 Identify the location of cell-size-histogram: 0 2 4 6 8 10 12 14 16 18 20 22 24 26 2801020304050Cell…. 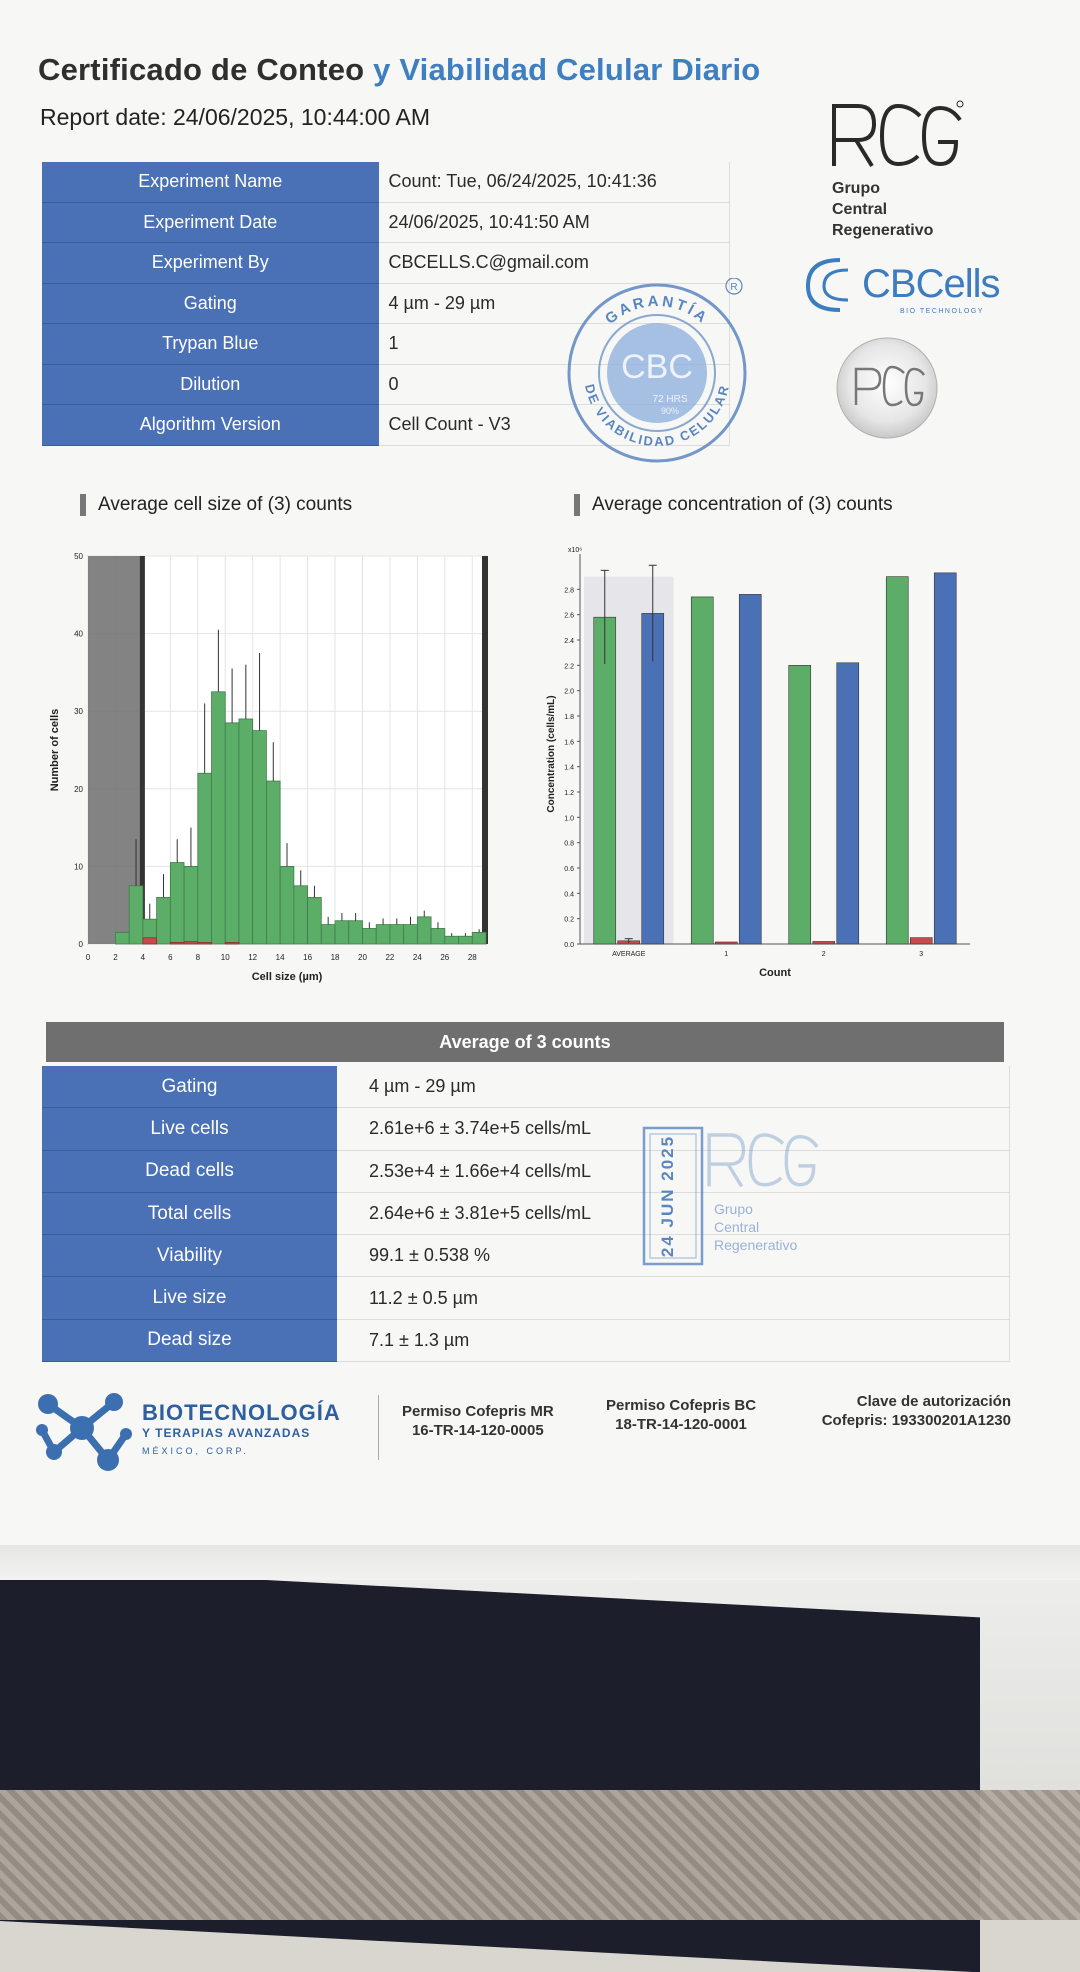
(268, 767).